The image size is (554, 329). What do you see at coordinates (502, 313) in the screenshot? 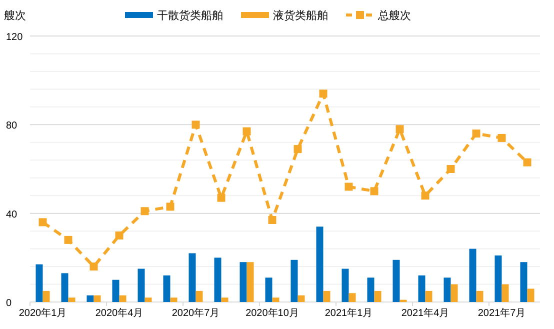
I see `x-tick-label: 2021年7月` at bounding box center [502, 313].